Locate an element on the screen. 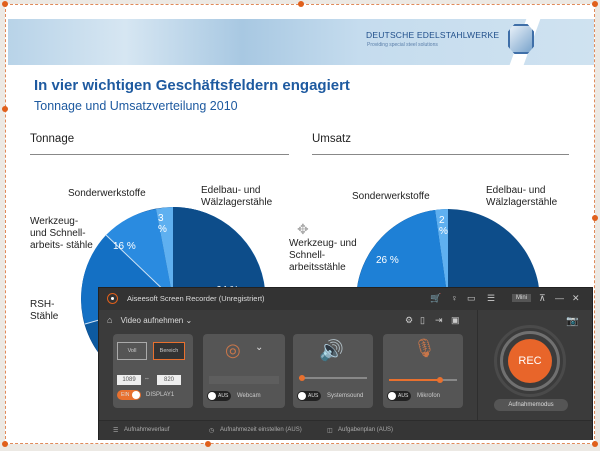 The image size is (600, 451). region-button: Bereich is located at coordinates (169, 351).